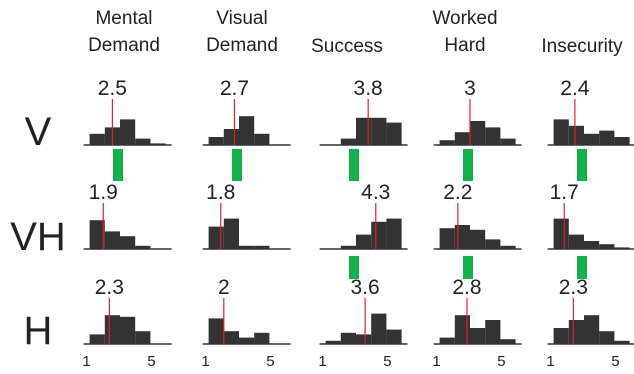 The width and height of the screenshot is (634, 374). What do you see at coordinates (365, 287) in the screenshot?
I see `mean-label: 3.6` at bounding box center [365, 287].